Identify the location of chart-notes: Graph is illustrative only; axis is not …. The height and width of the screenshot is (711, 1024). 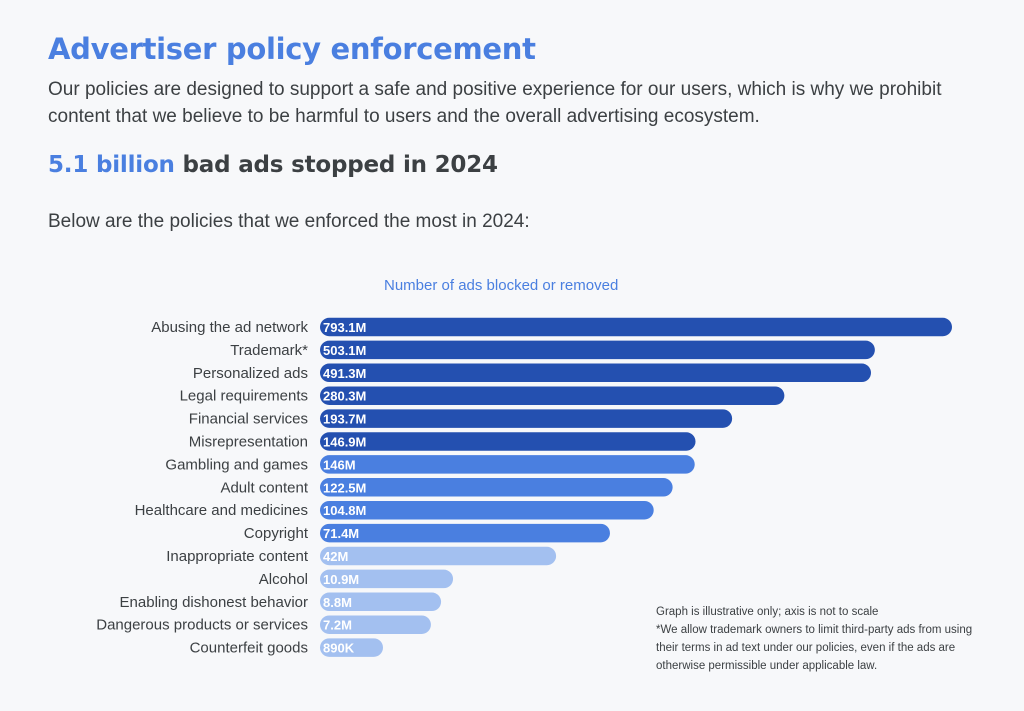
(821, 639).